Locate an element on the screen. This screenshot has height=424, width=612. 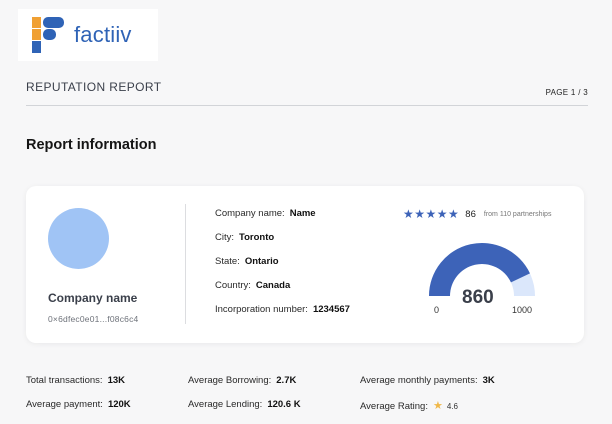
info-value: 1234567 is located at coordinates (331, 309).